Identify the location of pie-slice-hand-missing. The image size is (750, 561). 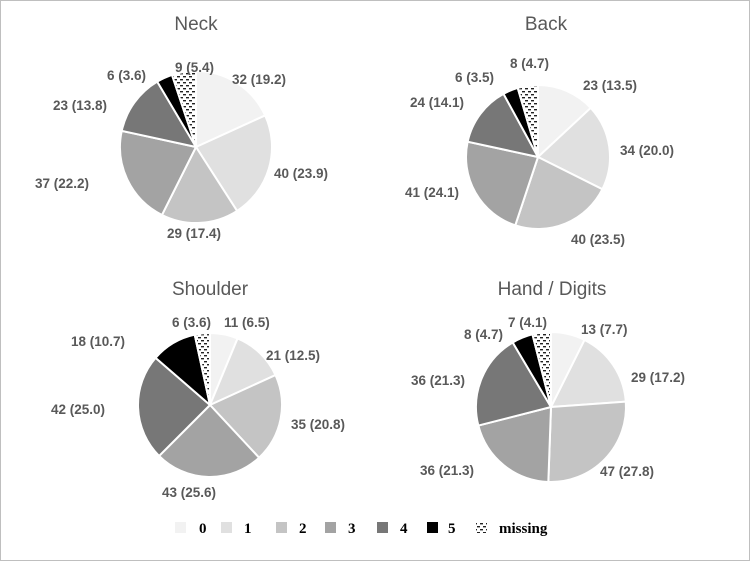
(541, 369).